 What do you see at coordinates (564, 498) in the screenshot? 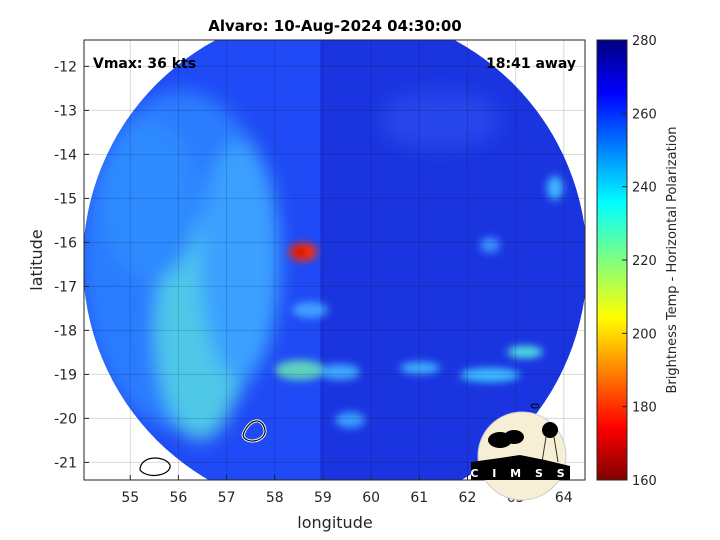
I see `x-tick-label: 64` at bounding box center [564, 498].